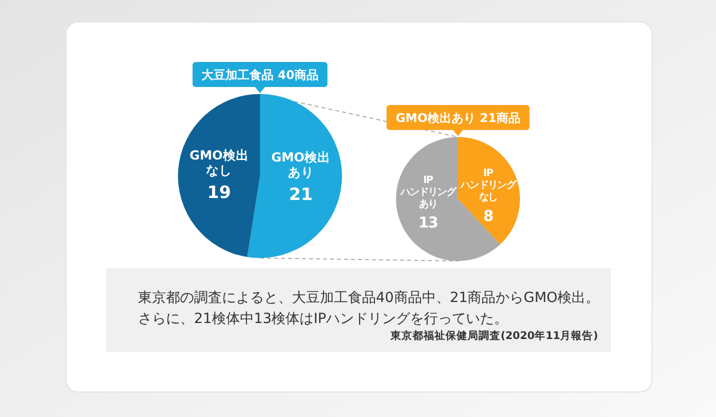 The width and height of the screenshot is (716, 417). I want to click on annotation: 東京都福祉保健局調査(2020年11月報告), so click(494, 336).